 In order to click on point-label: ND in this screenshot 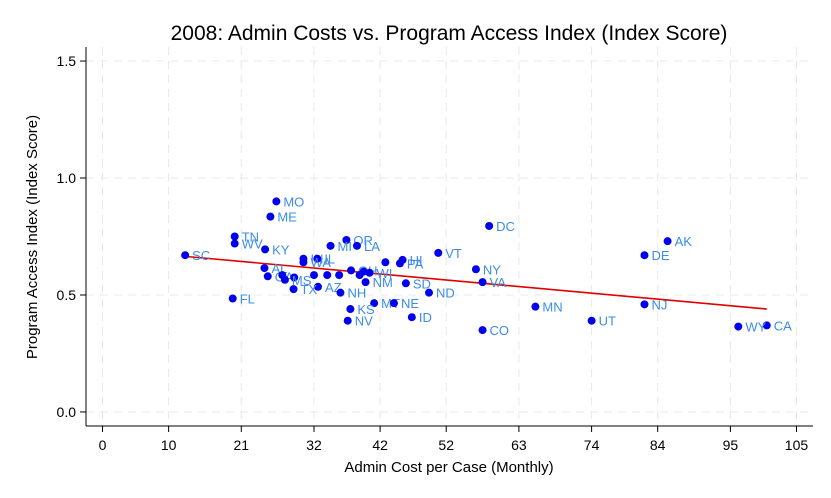, I will do `click(445, 293)`.